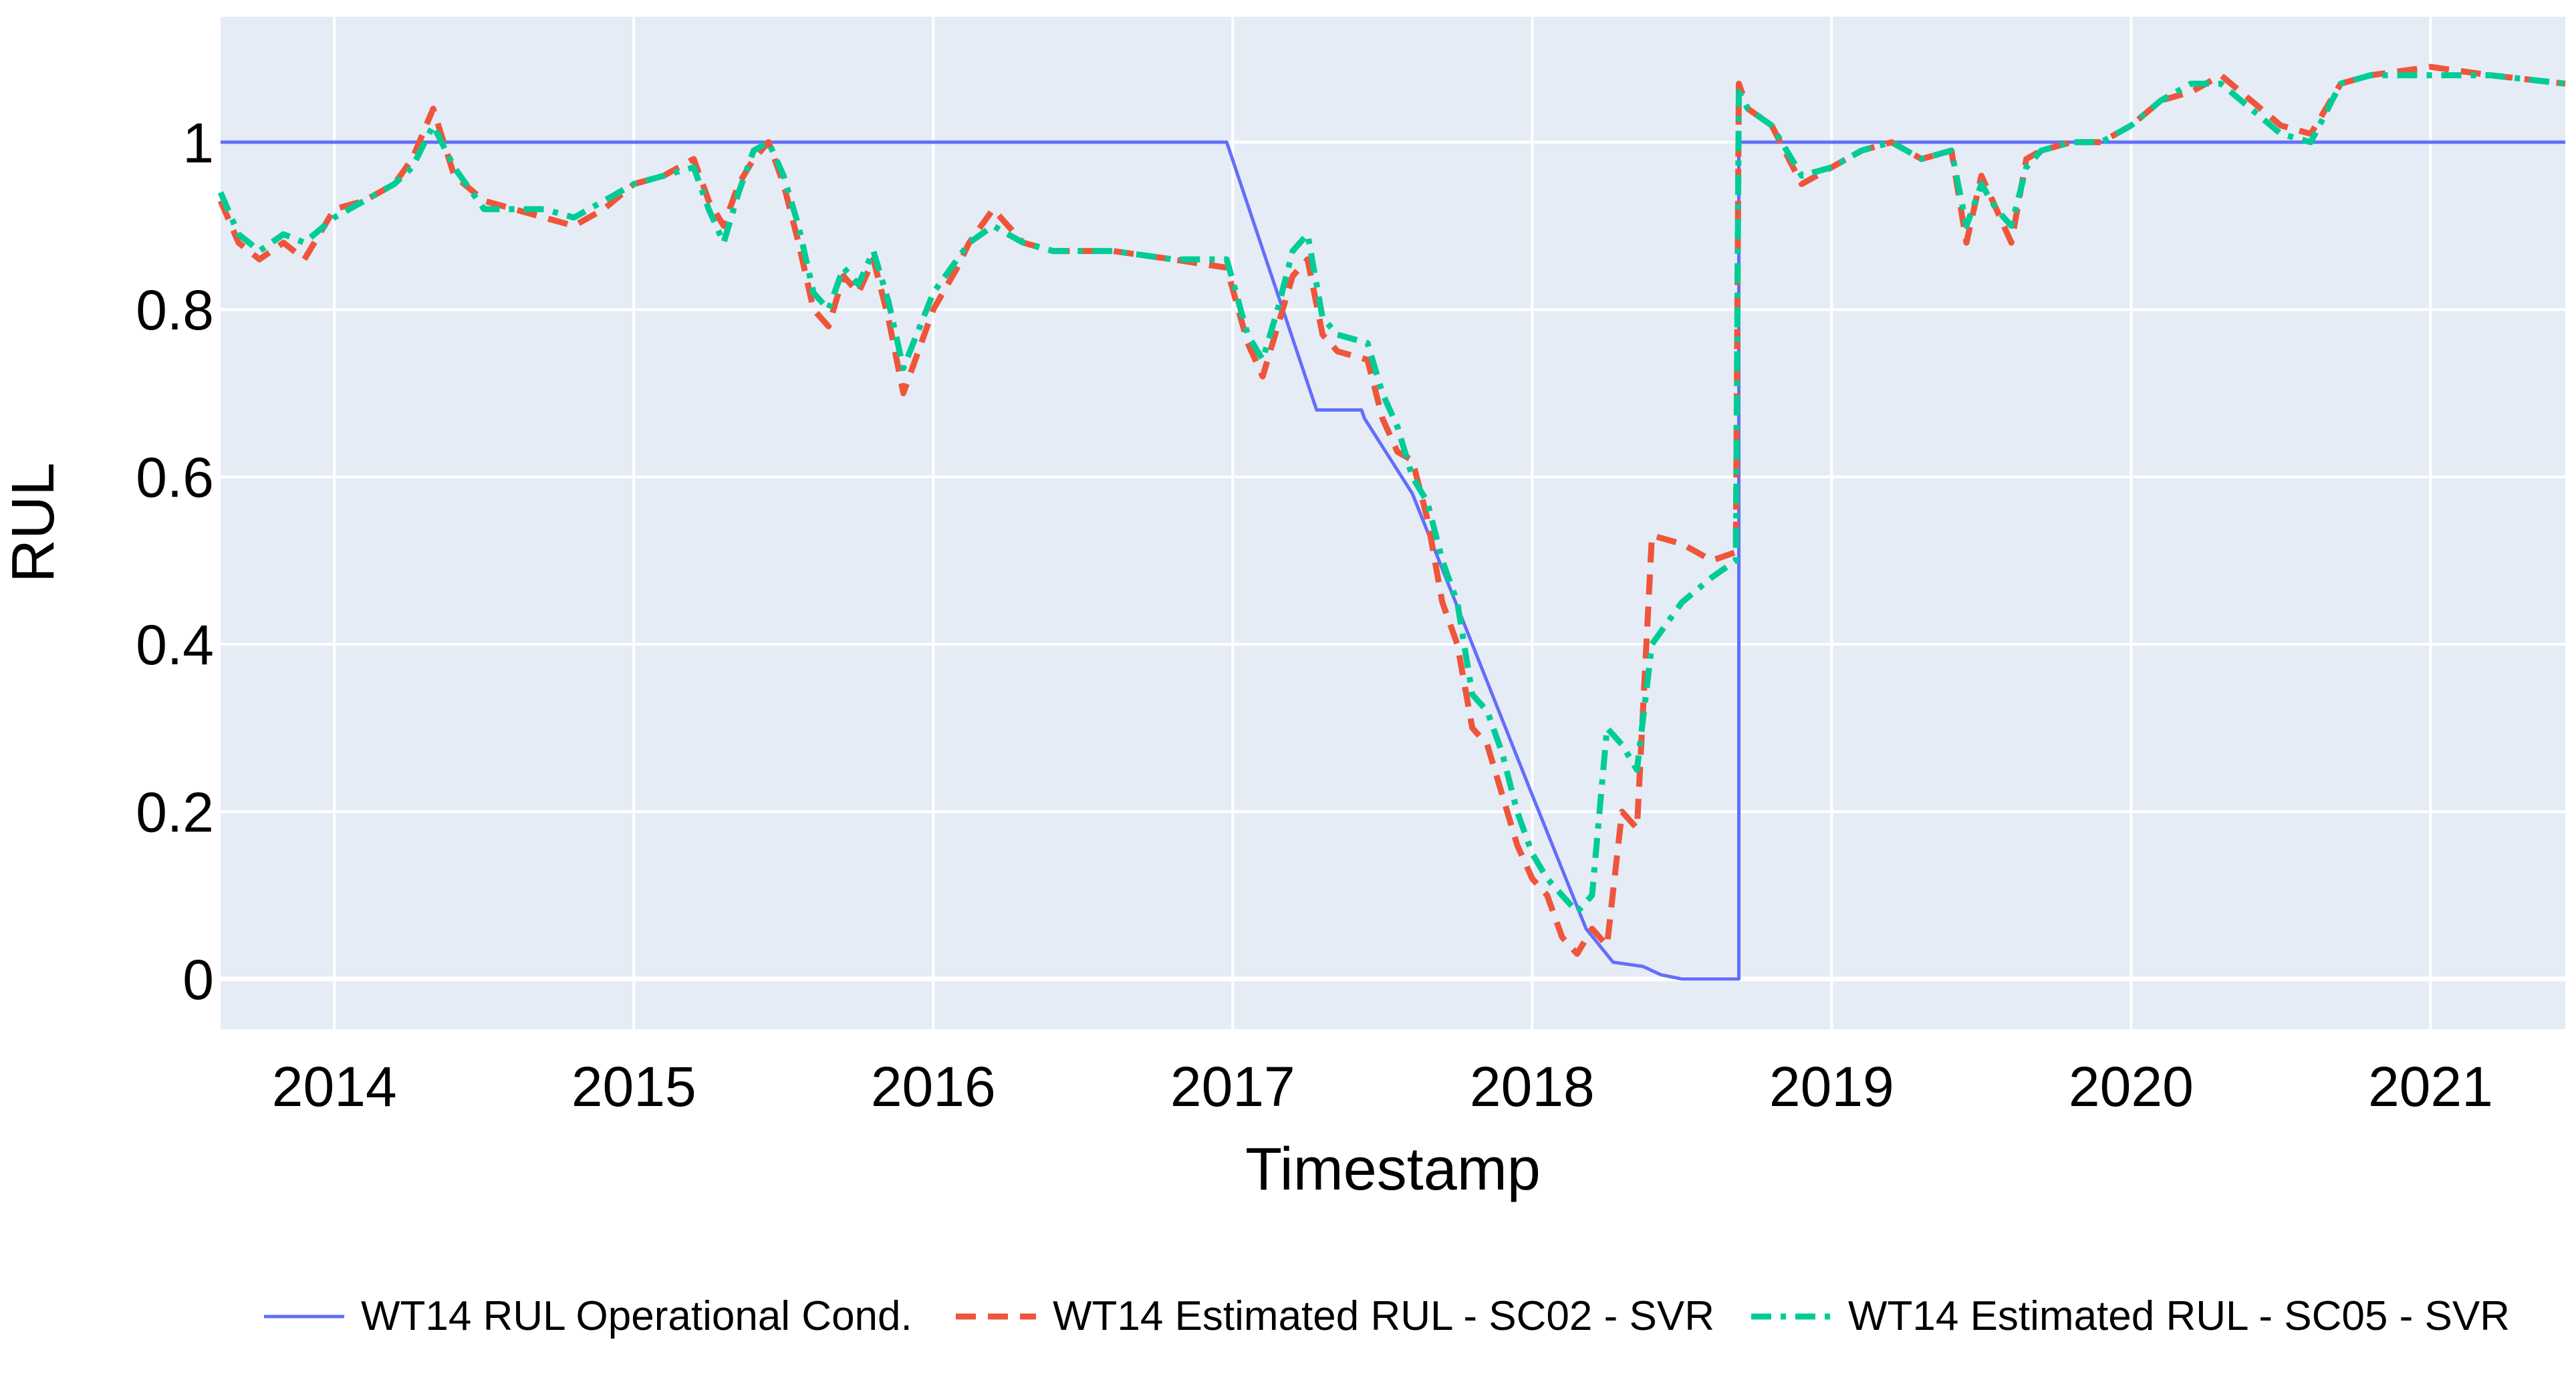 This screenshot has width=2576, height=1374. I want to click on y-tick-label: 0, so click(198, 979).